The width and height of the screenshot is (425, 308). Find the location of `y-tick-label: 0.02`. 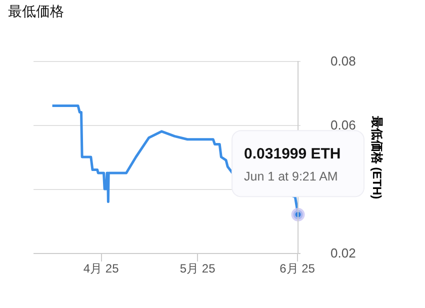

y-tick-label: 0.02 is located at coordinates (343, 253).